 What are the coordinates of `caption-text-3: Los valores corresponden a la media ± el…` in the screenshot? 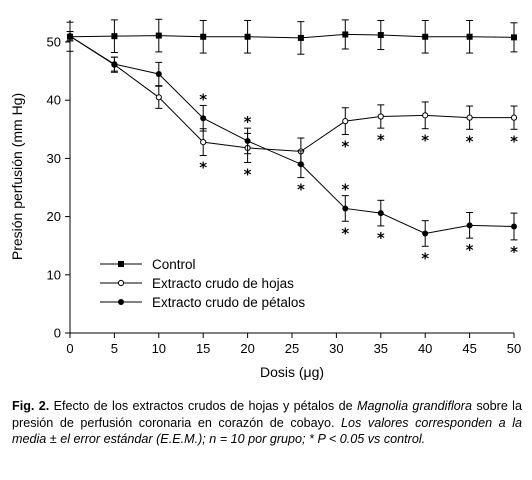 It's located at (267, 431).